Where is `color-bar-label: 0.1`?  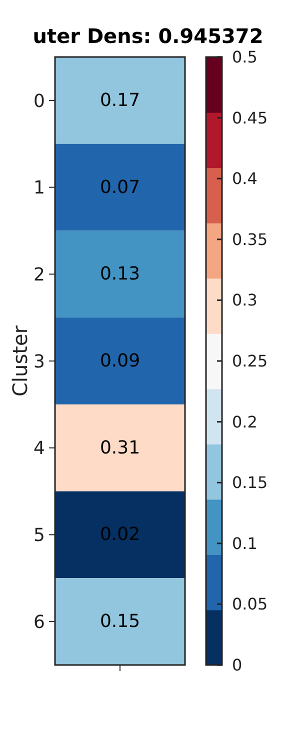 color-bar-label: 0.1 is located at coordinates (245, 543).